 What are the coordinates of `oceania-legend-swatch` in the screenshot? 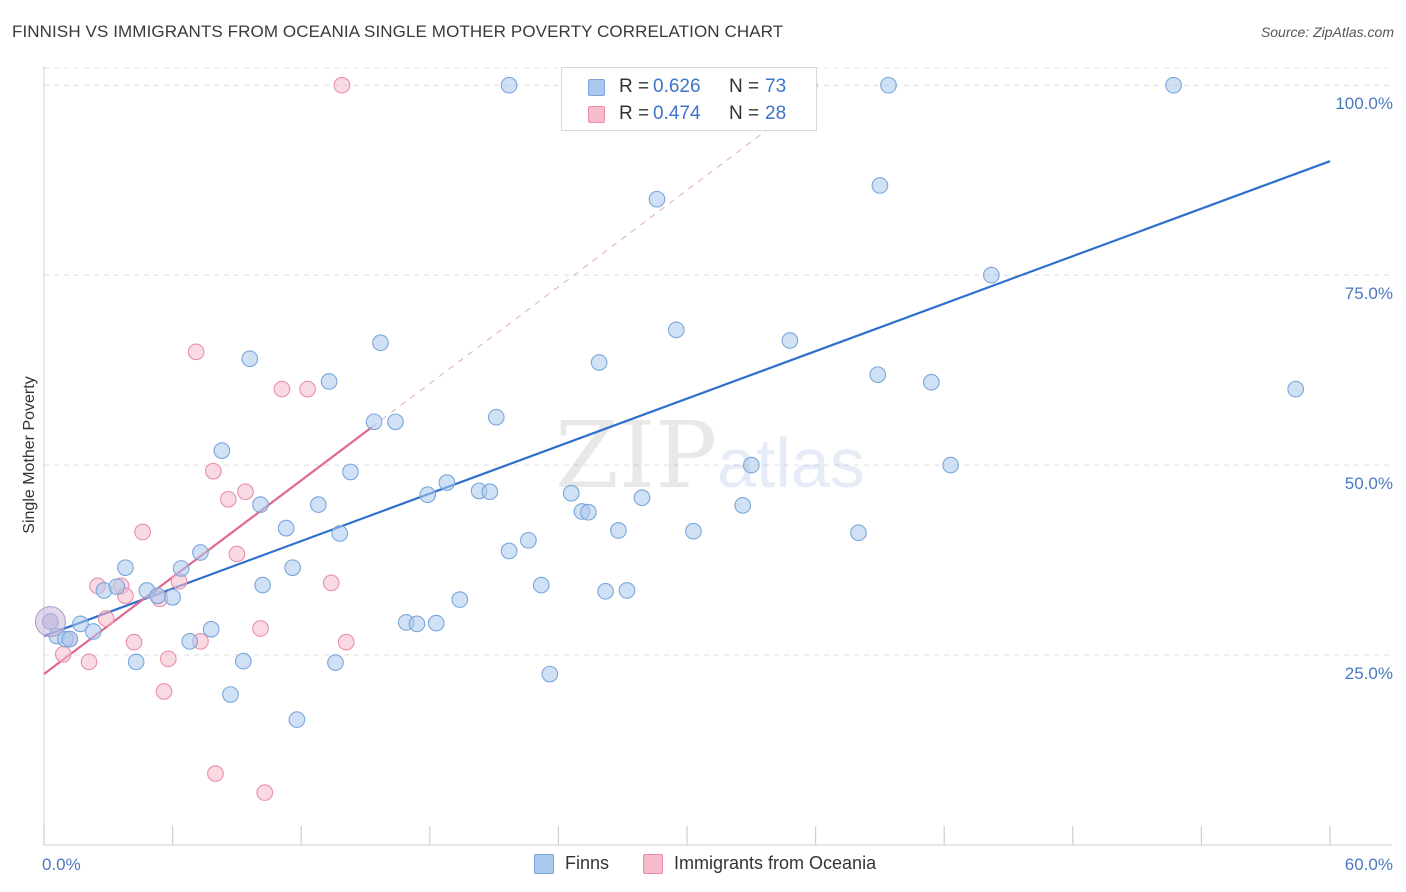 It's located at (653, 863).